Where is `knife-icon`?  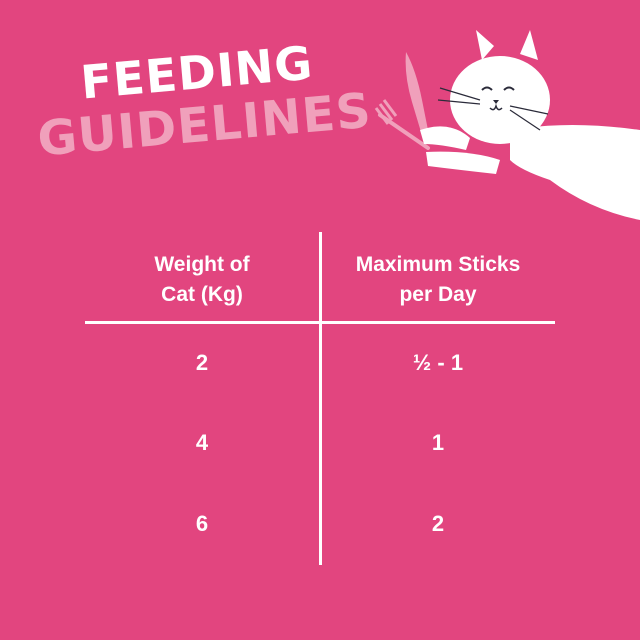
knife-icon is located at coordinates (417, 97).